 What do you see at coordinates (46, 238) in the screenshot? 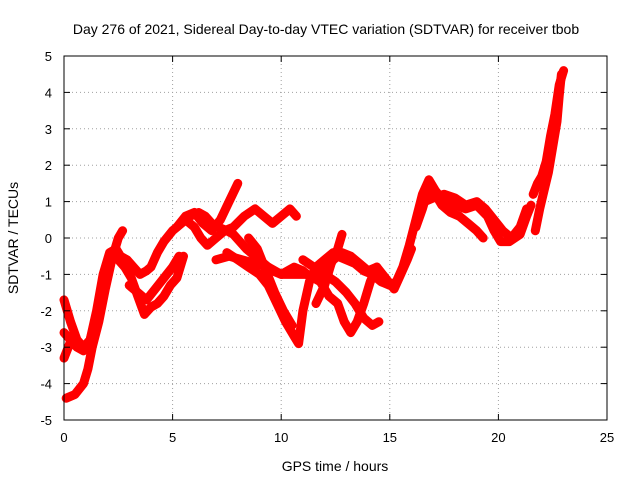
I see `y-tick-labels: -5 -4 -3 -2 -1 0 1 2 3 4 5` at bounding box center [46, 238].